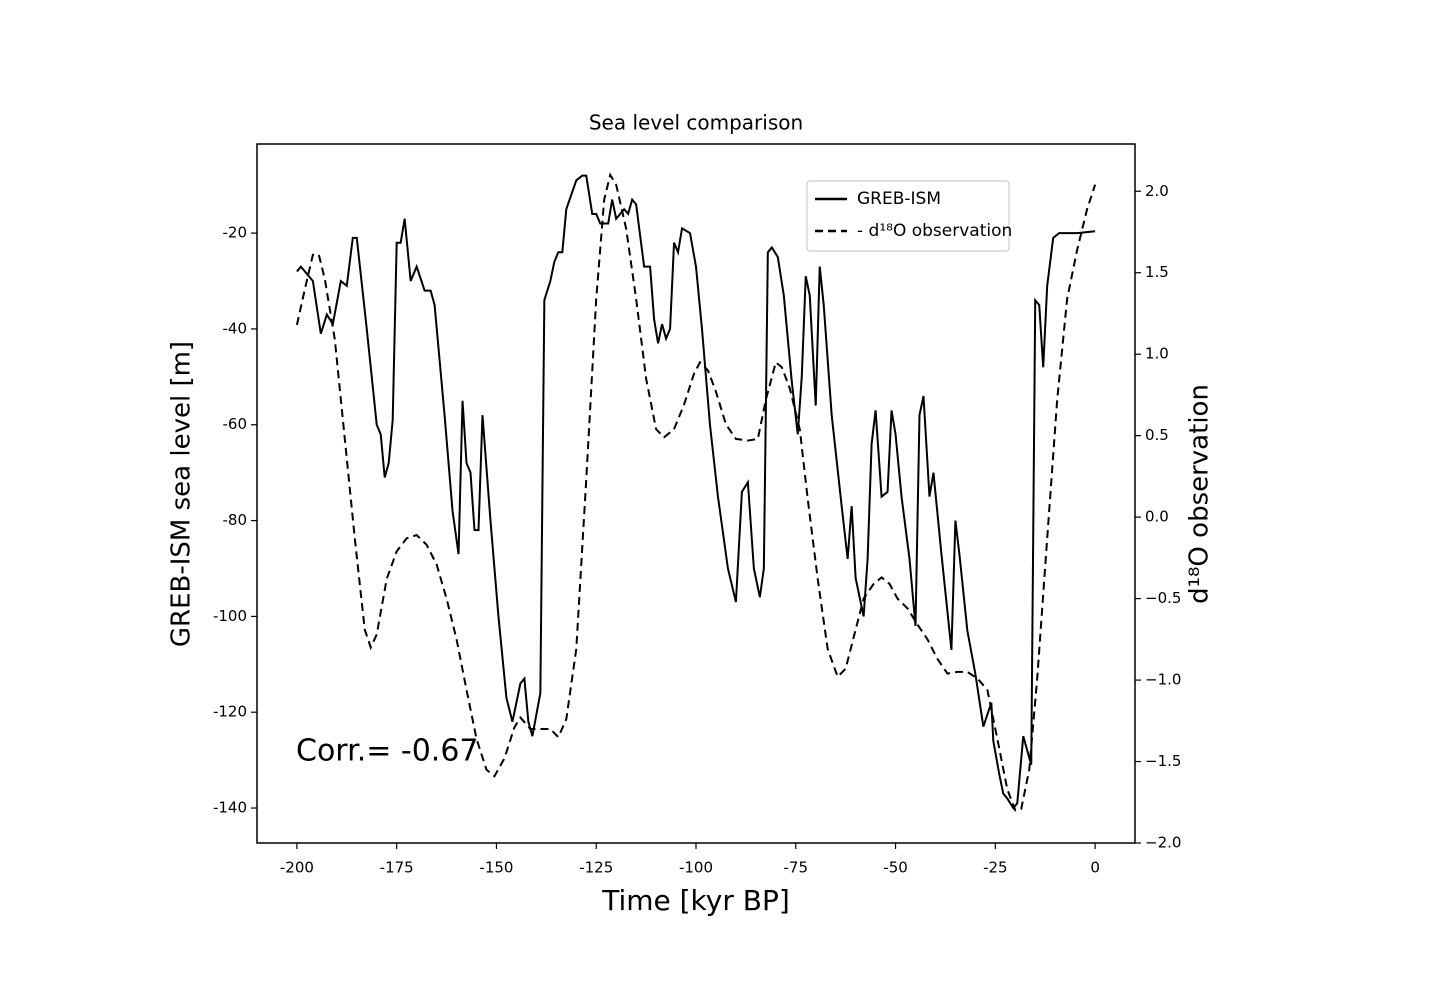 The image size is (1434, 1000). I want to click on x-tick-label: -50, so click(895, 868).